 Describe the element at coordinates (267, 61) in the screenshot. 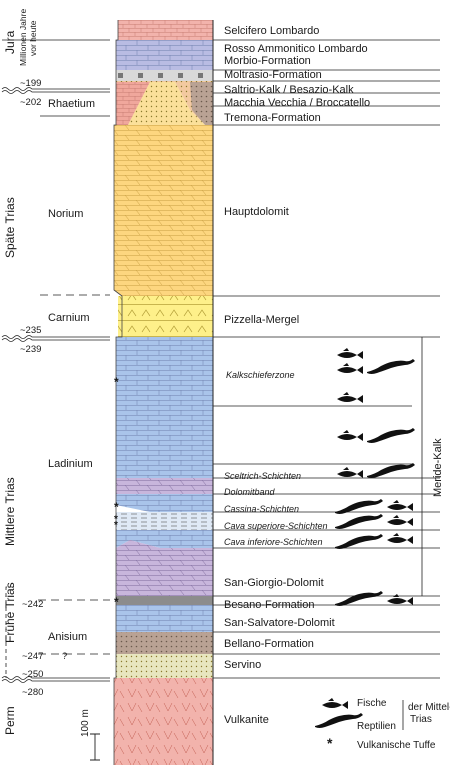

I see `formation-morbio: Morbio-Formation` at that location.